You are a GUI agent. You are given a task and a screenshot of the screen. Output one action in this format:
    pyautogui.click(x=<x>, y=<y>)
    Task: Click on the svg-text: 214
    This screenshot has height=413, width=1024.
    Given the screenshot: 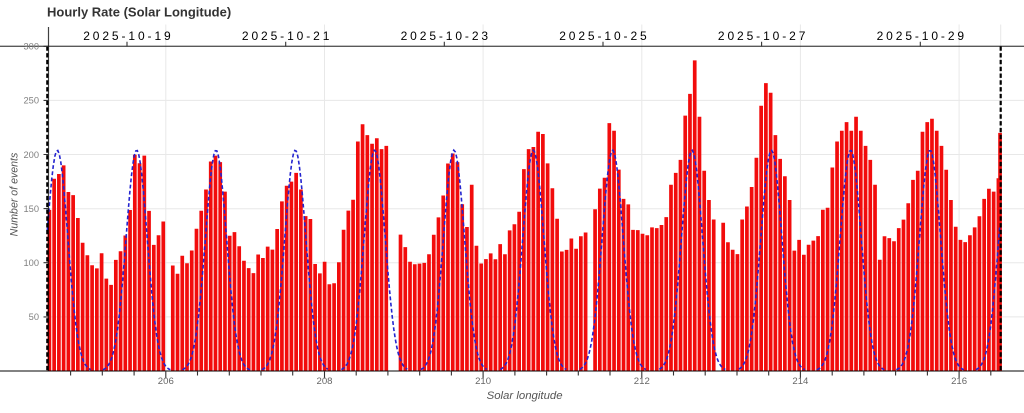 What is the action you would take?
    pyautogui.click(x=800, y=381)
    